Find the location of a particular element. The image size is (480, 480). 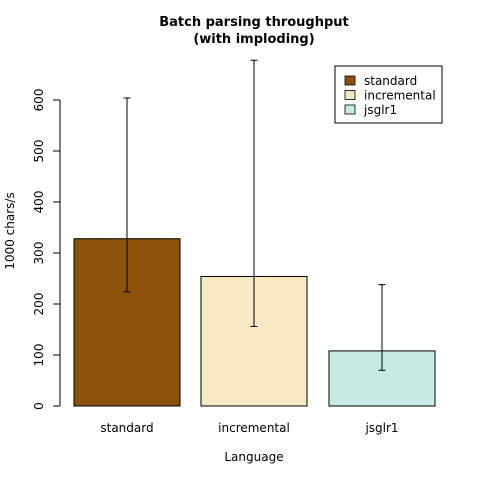

y-axis: 0 100 200 300 400 500 600 is located at coordinates (46, 249).